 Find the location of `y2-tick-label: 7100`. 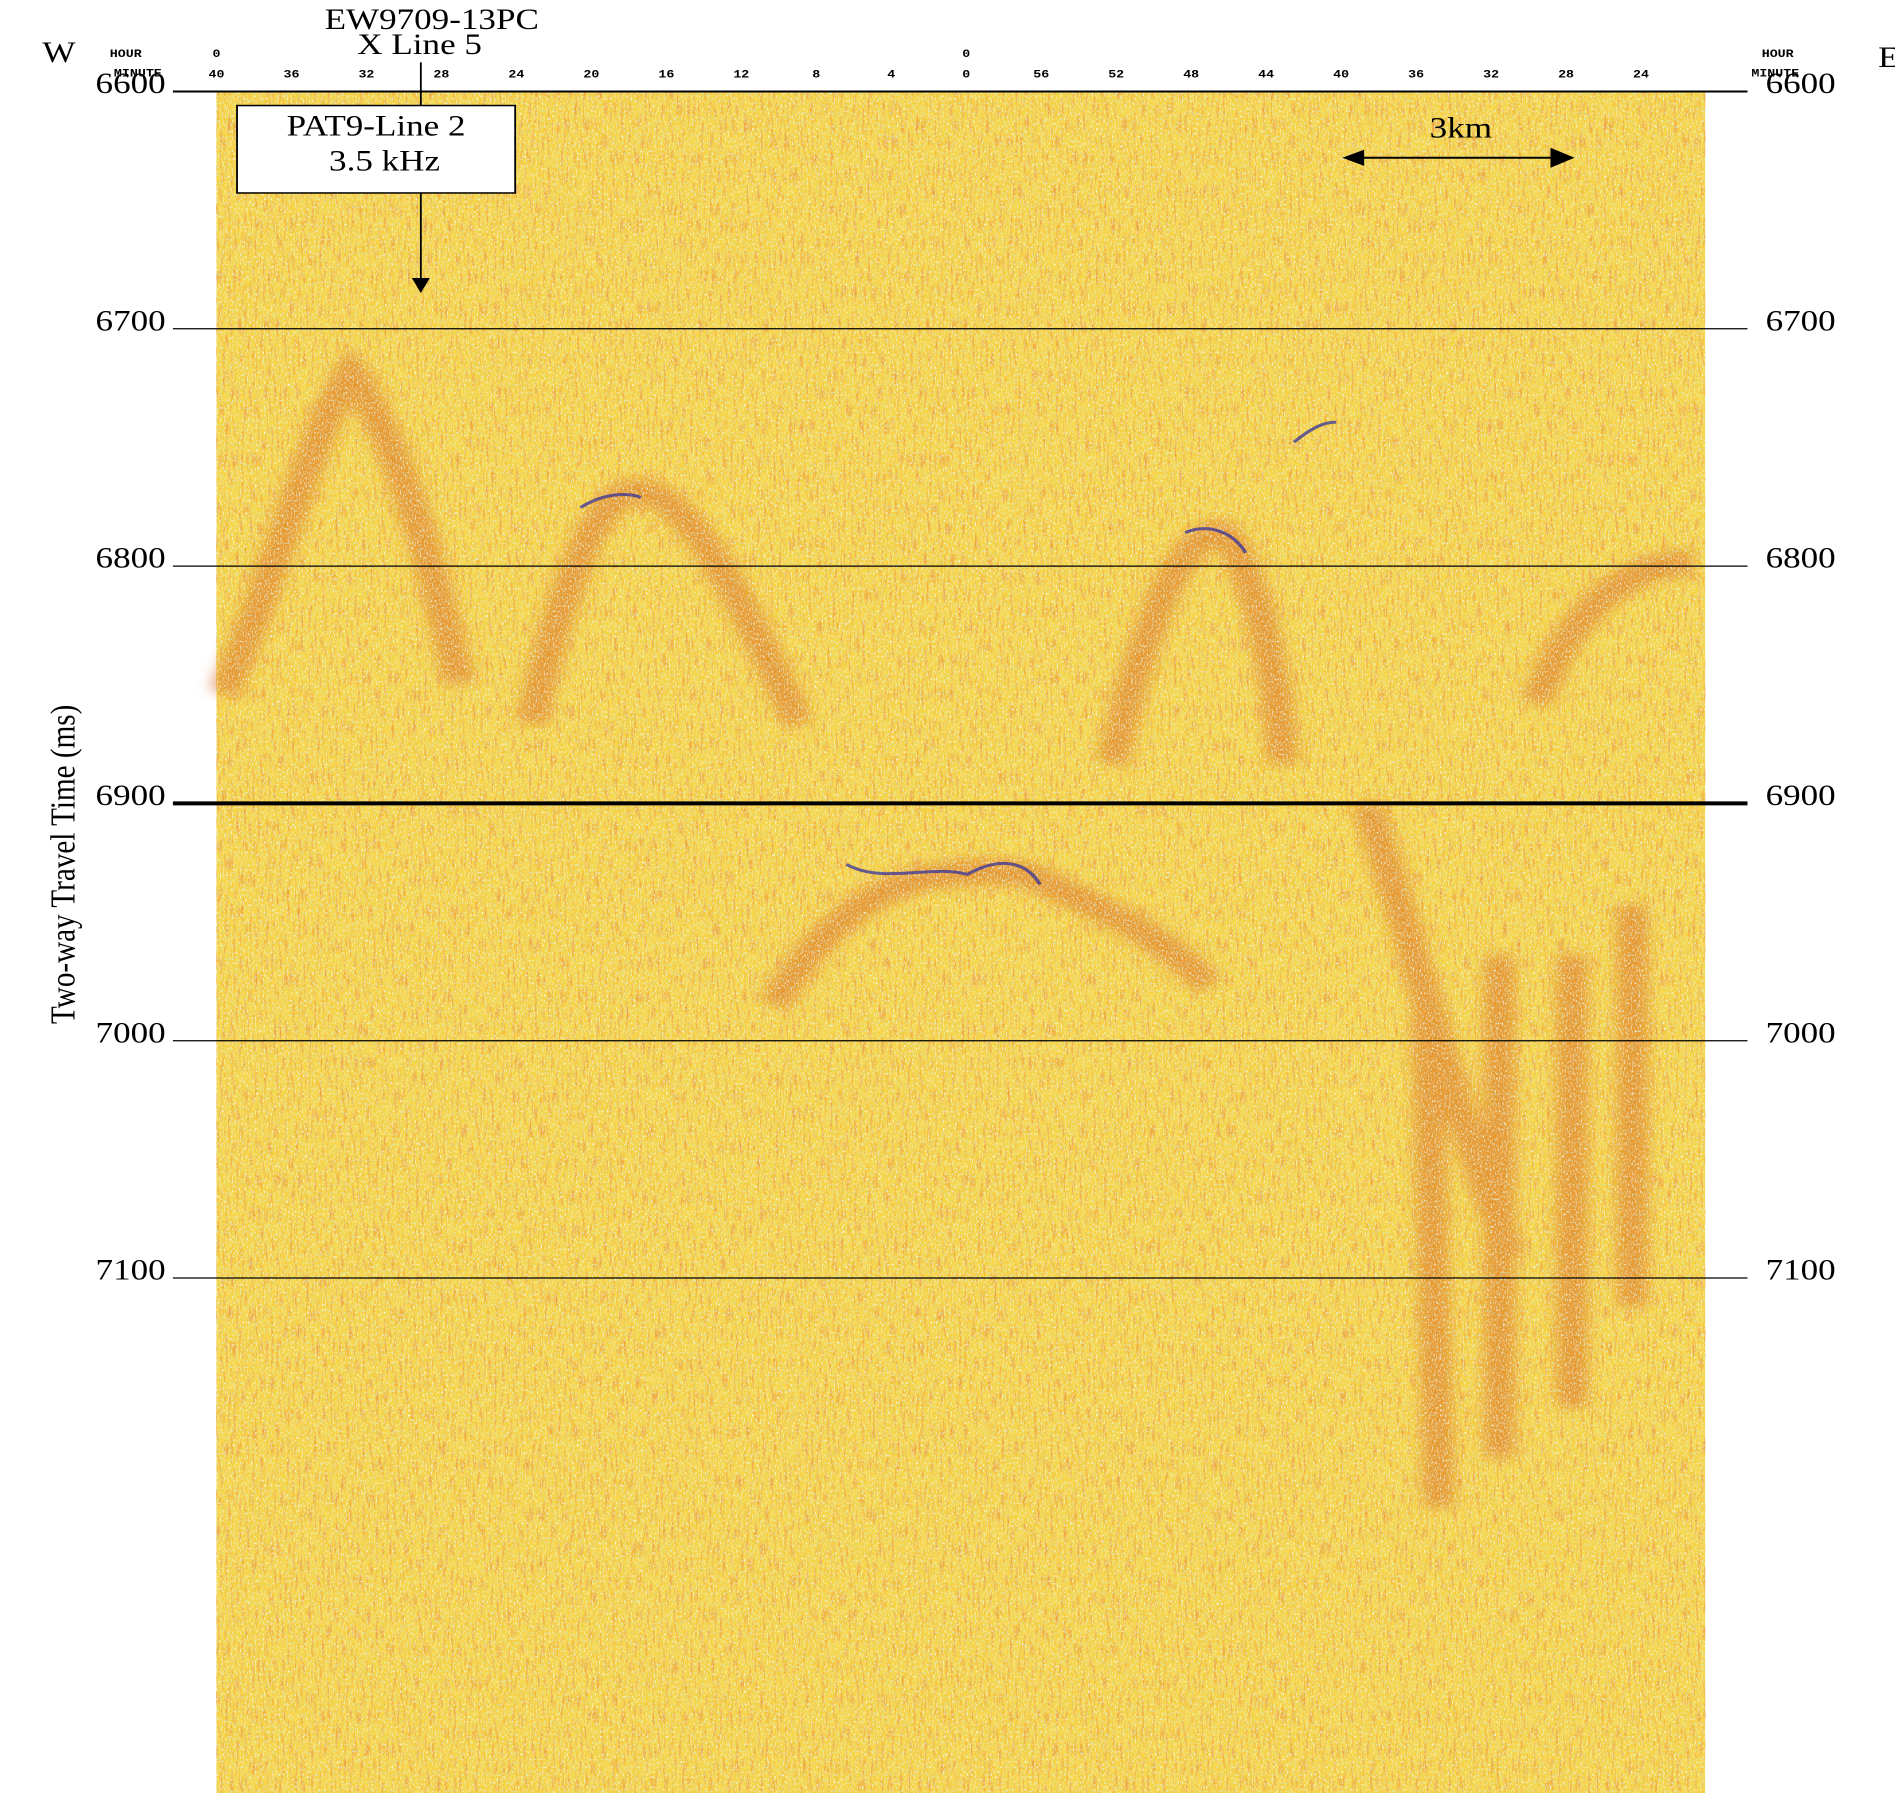

y2-tick-label: 7100 is located at coordinates (1801, 1269).